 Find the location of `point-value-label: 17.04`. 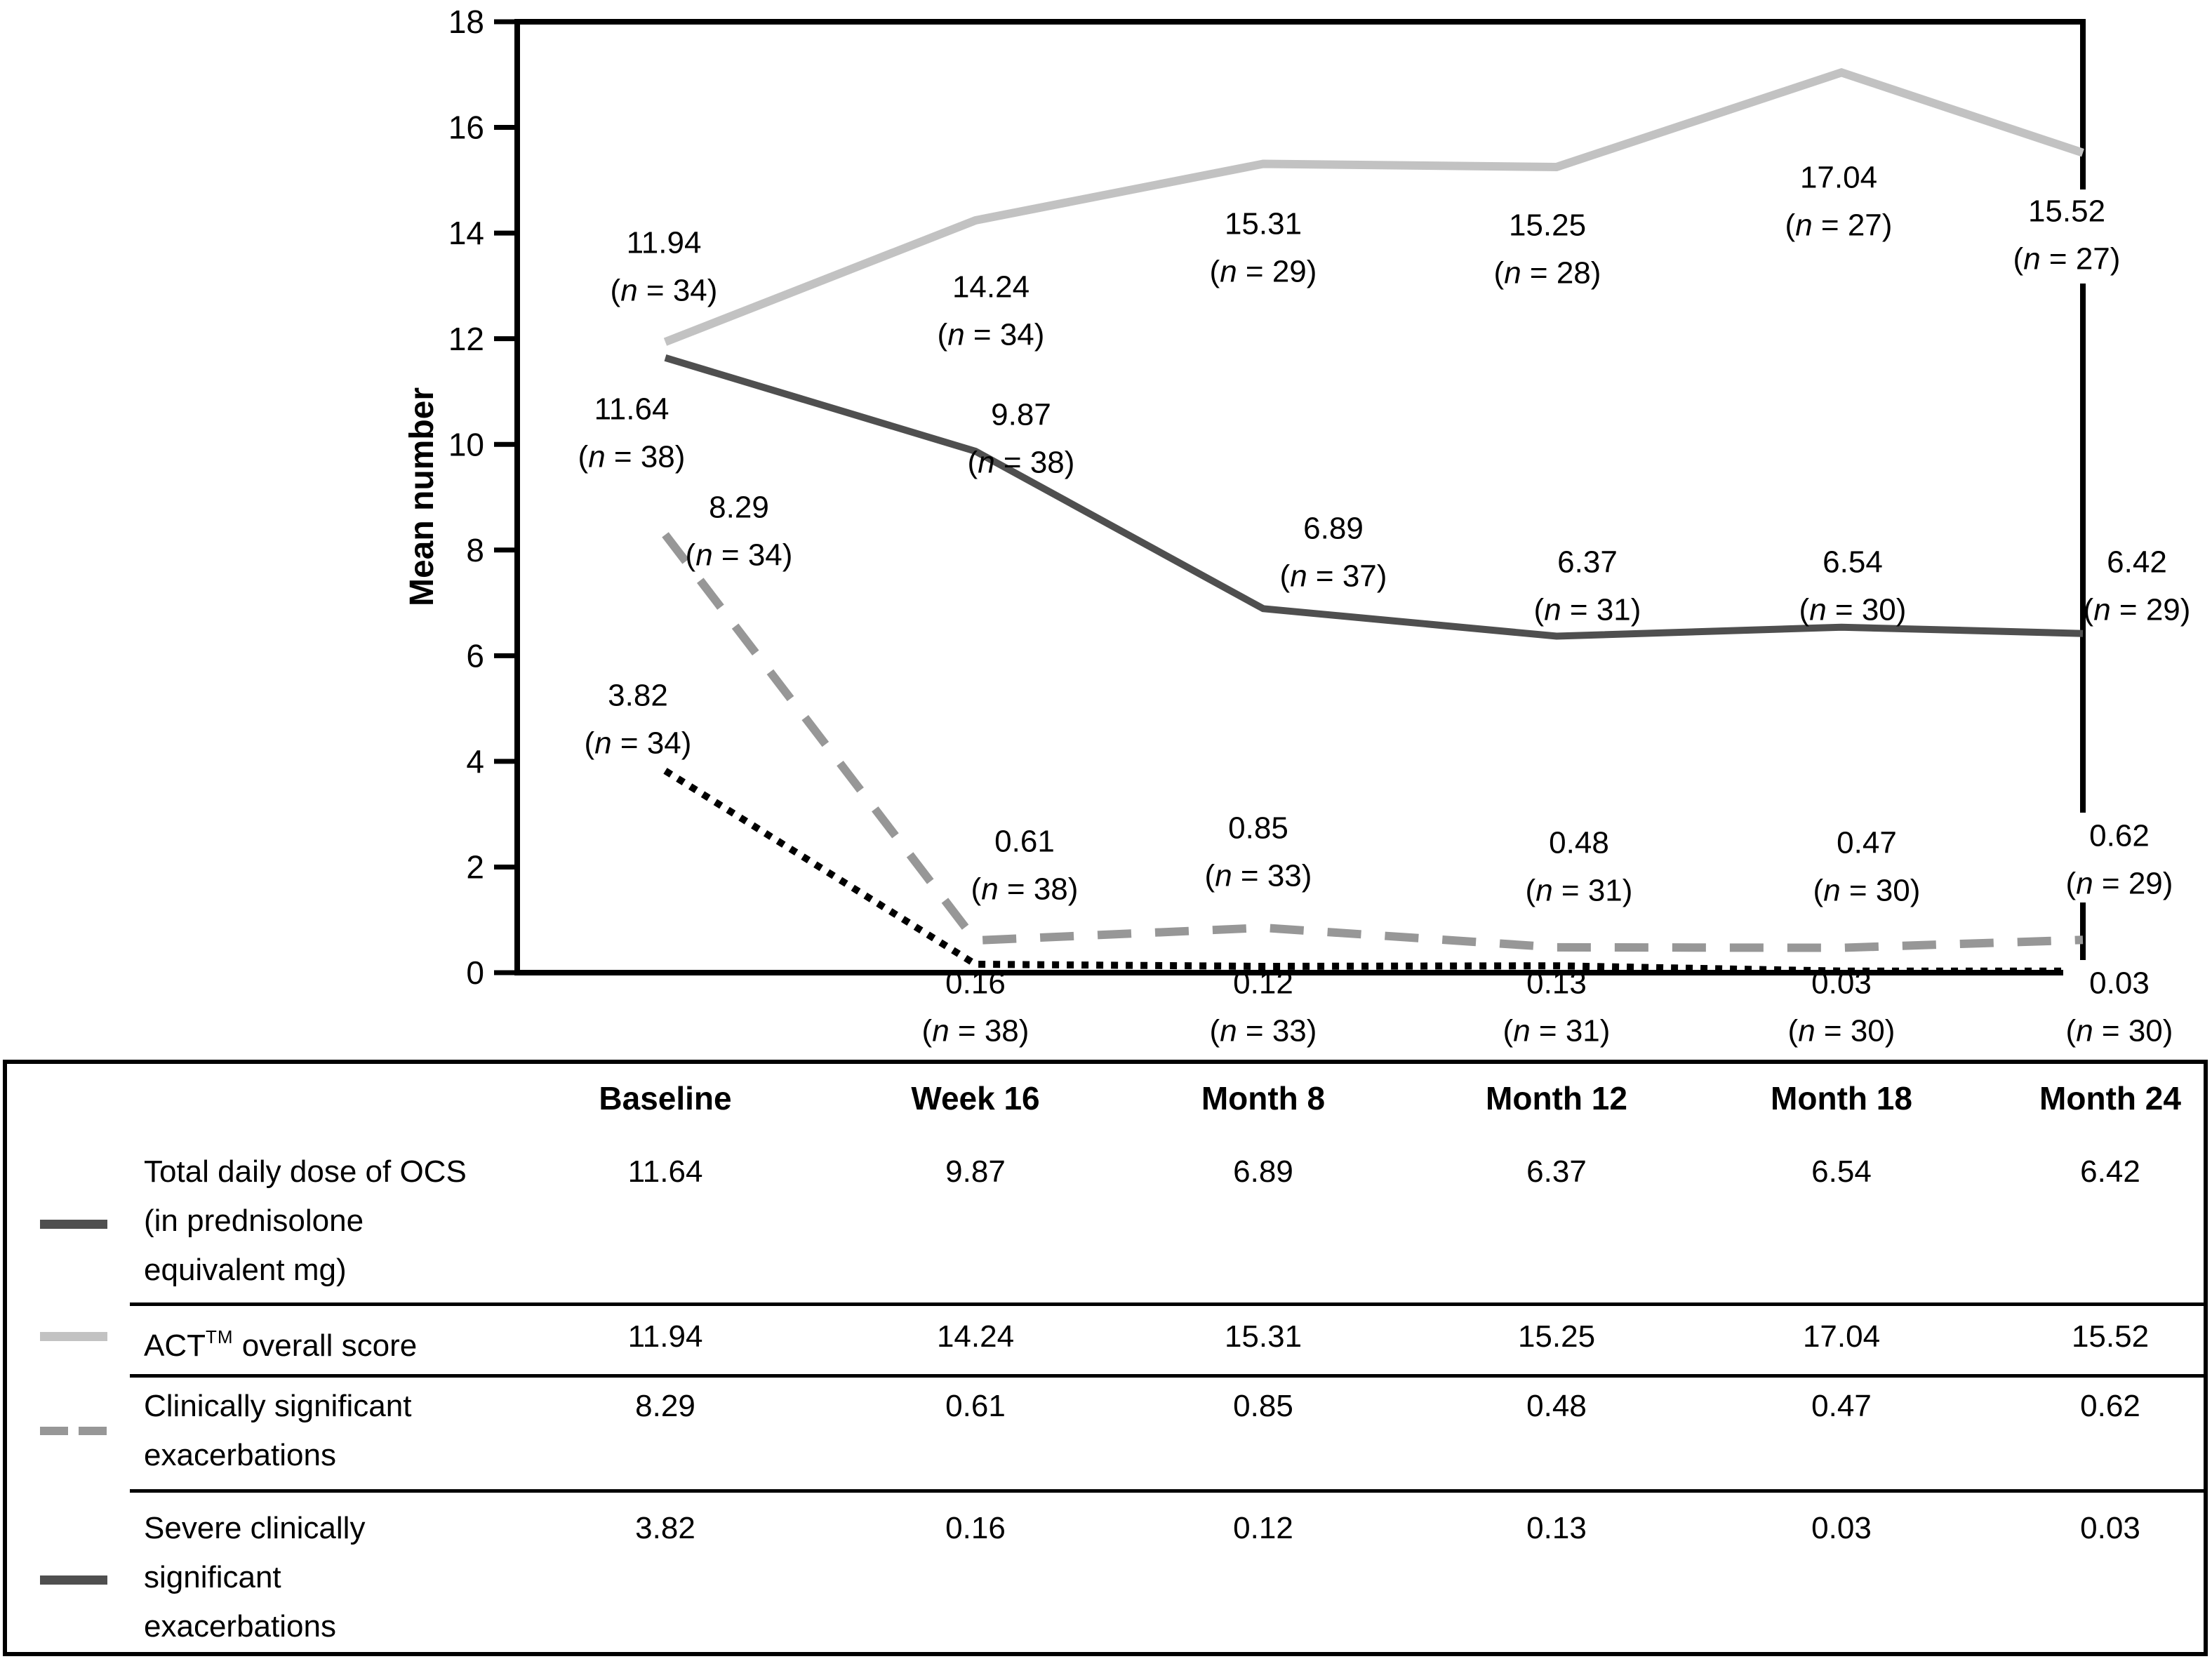

point-value-label: 17.04 is located at coordinates (1838, 177).